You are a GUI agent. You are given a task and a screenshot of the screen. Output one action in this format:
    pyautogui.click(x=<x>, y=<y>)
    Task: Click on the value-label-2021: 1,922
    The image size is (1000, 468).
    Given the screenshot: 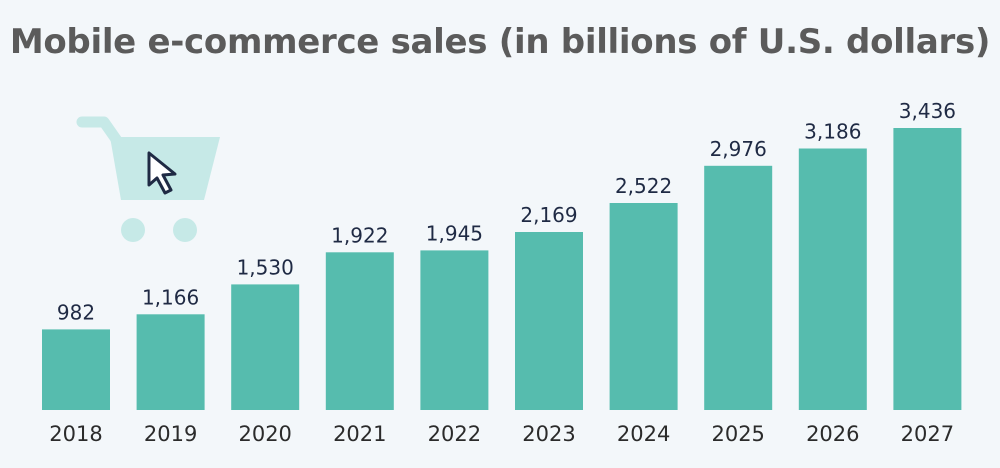 What is the action you would take?
    pyautogui.click(x=359, y=235)
    